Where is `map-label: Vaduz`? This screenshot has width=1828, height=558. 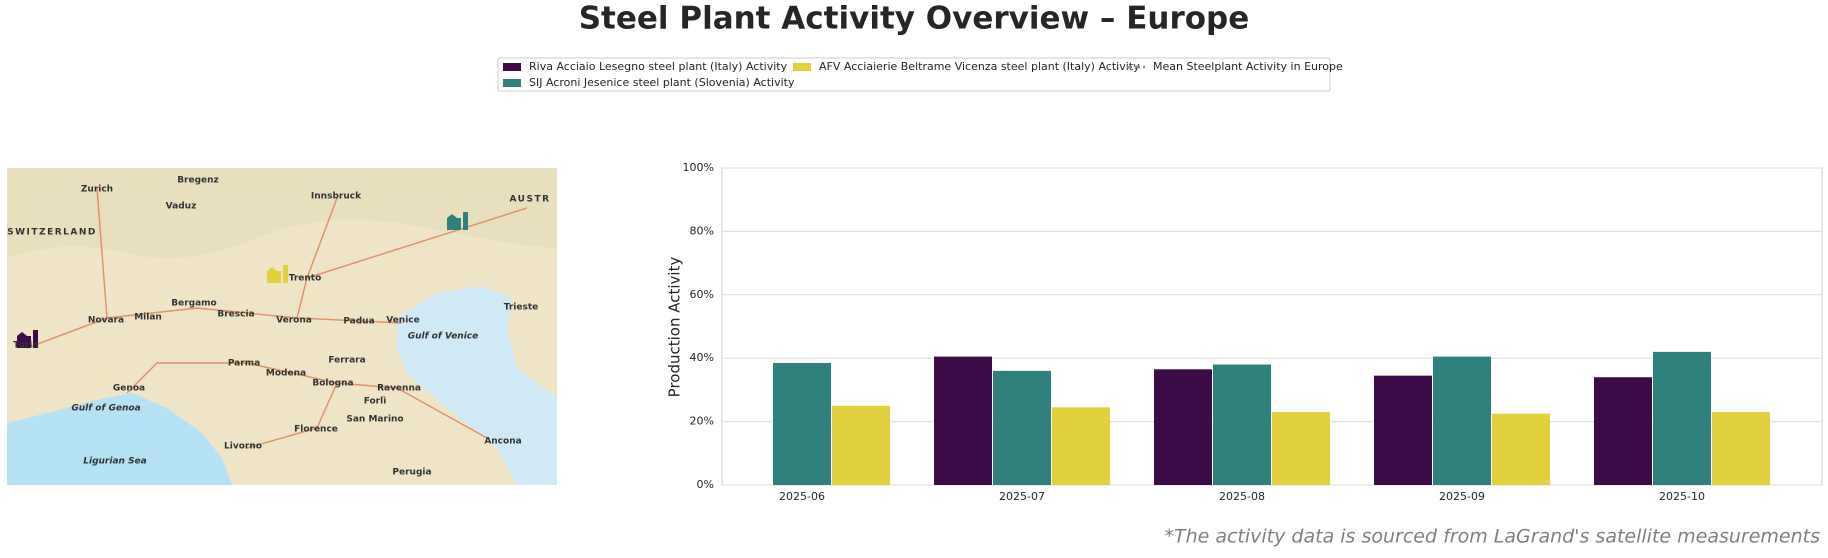 map-label: Vaduz is located at coordinates (181, 207).